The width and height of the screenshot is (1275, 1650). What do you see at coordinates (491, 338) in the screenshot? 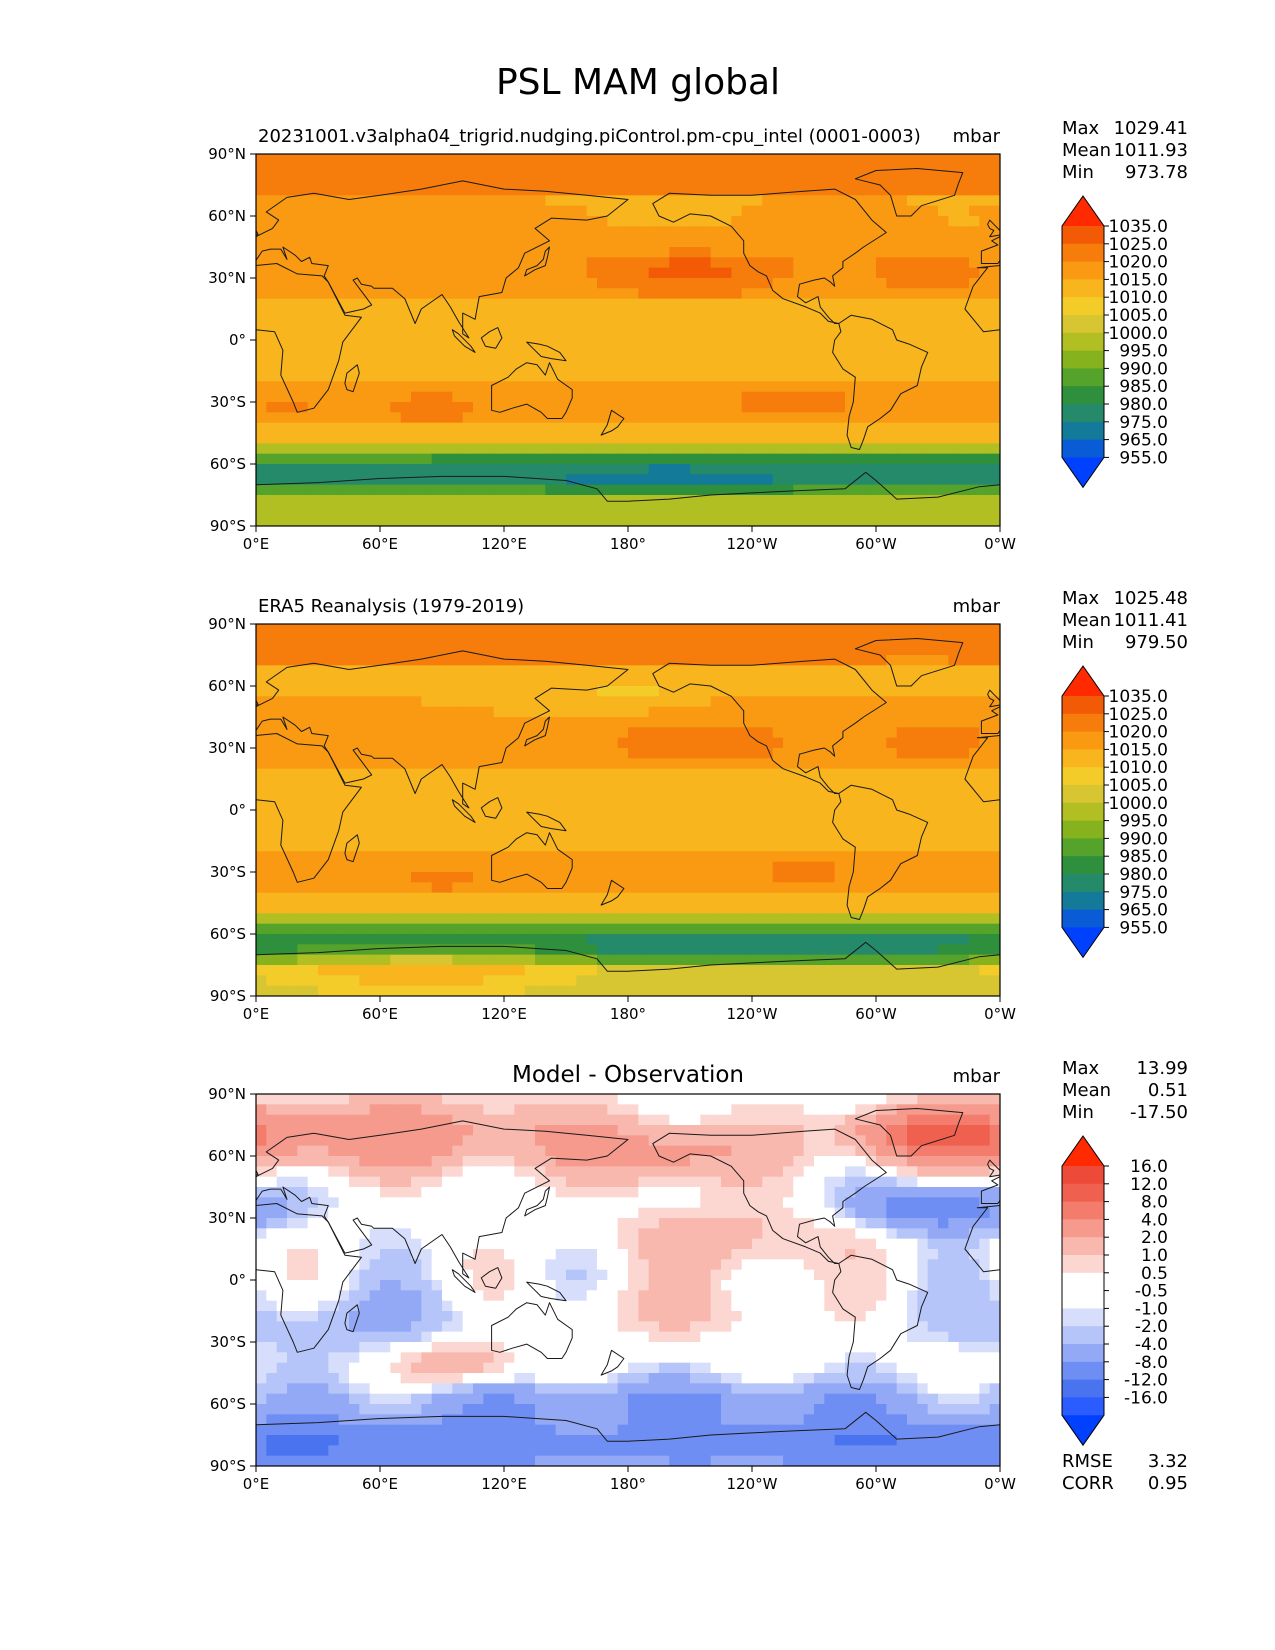
I see `coastline-borneo` at bounding box center [491, 338].